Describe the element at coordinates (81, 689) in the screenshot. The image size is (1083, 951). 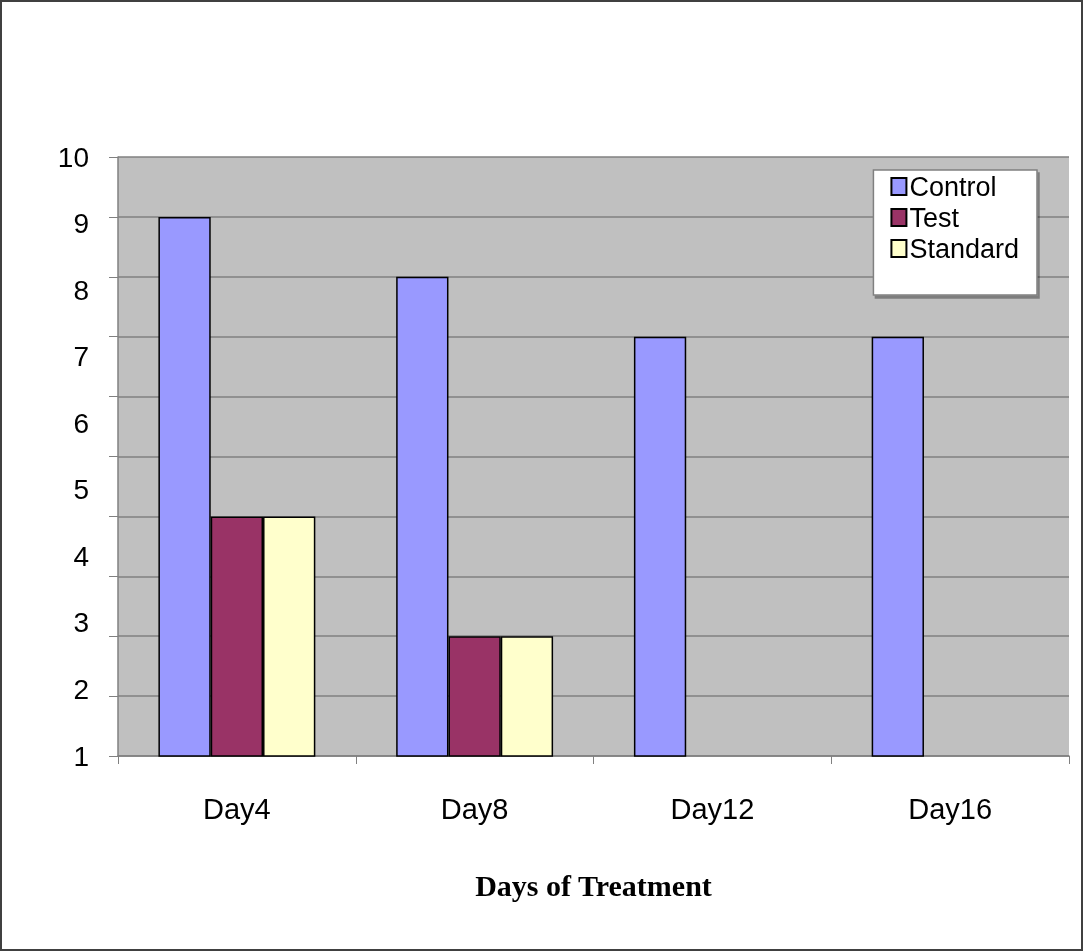
I see `y-tick-label: 2` at that location.